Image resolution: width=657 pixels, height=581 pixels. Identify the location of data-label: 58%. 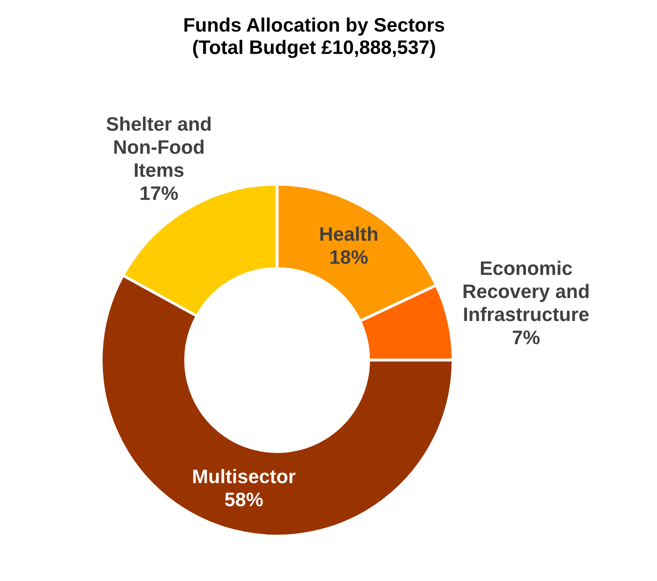
(244, 499).